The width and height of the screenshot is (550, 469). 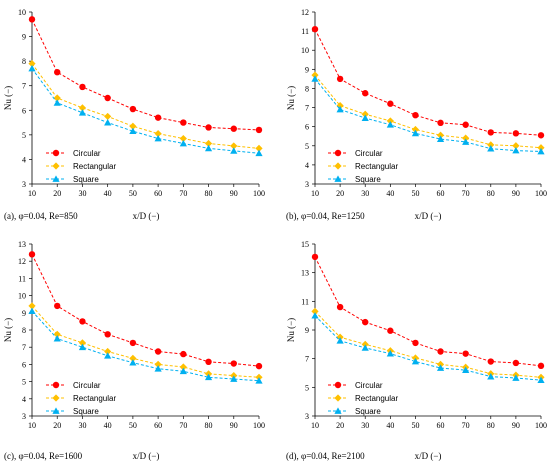 What do you see at coordinates (325, 216) in the screenshot?
I see `panel-caption: (b), φ=0.04, Re=1250` at bounding box center [325, 216].